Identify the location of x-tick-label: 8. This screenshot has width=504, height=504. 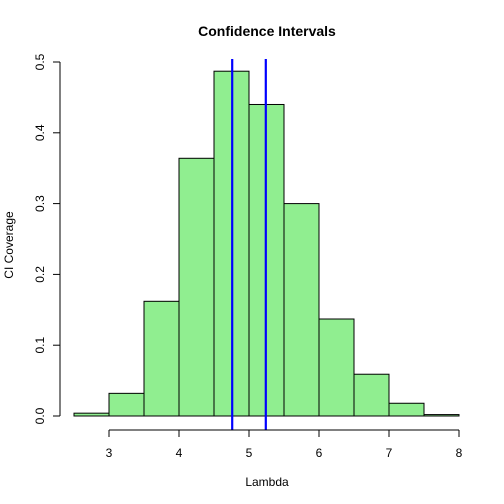
(459, 453).